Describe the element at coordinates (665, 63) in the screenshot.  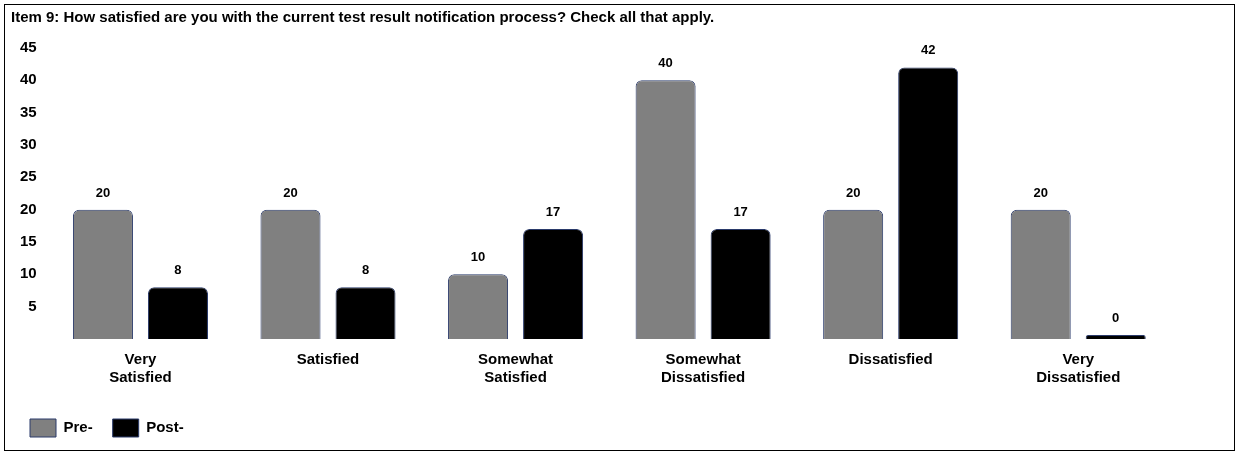
I see `data-label: 40` at that location.